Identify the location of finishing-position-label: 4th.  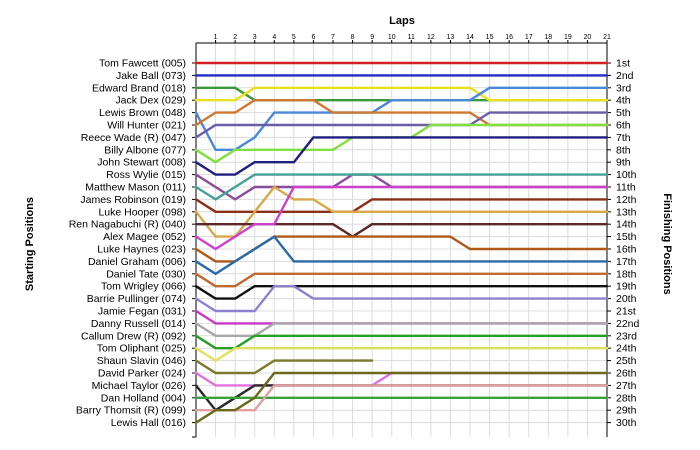
(623, 101).